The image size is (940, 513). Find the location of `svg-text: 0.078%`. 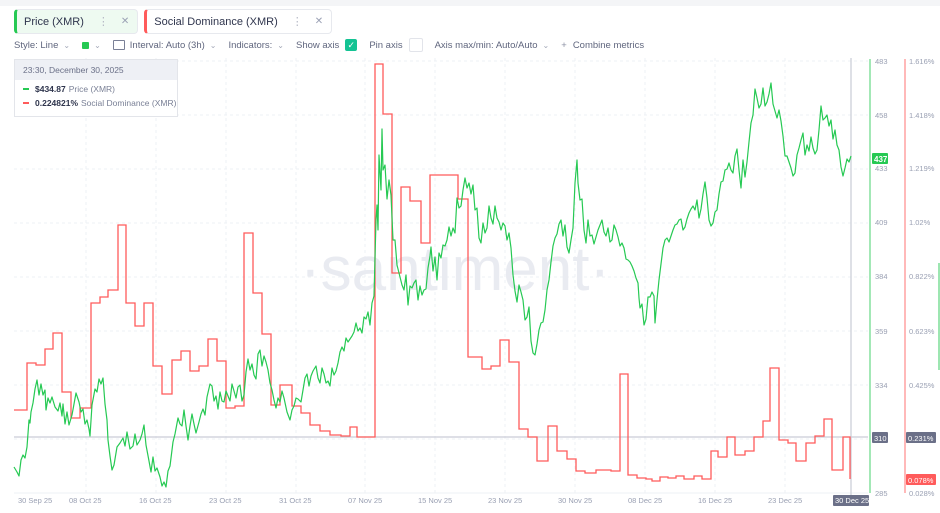

svg-text: 0.078% is located at coordinates (921, 480).